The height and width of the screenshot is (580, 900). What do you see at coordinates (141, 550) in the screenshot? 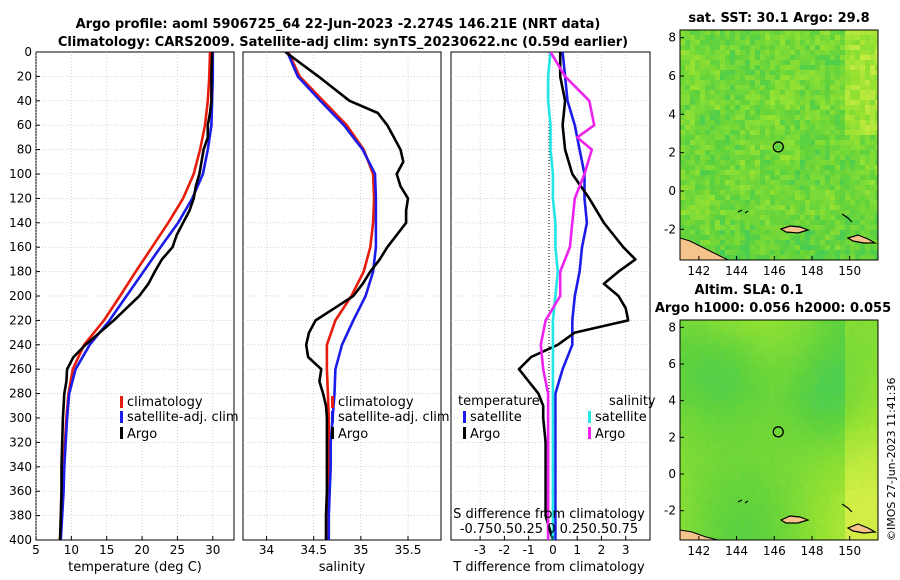
I see `x-tick-label: 20` at bounding box center [141, 550].